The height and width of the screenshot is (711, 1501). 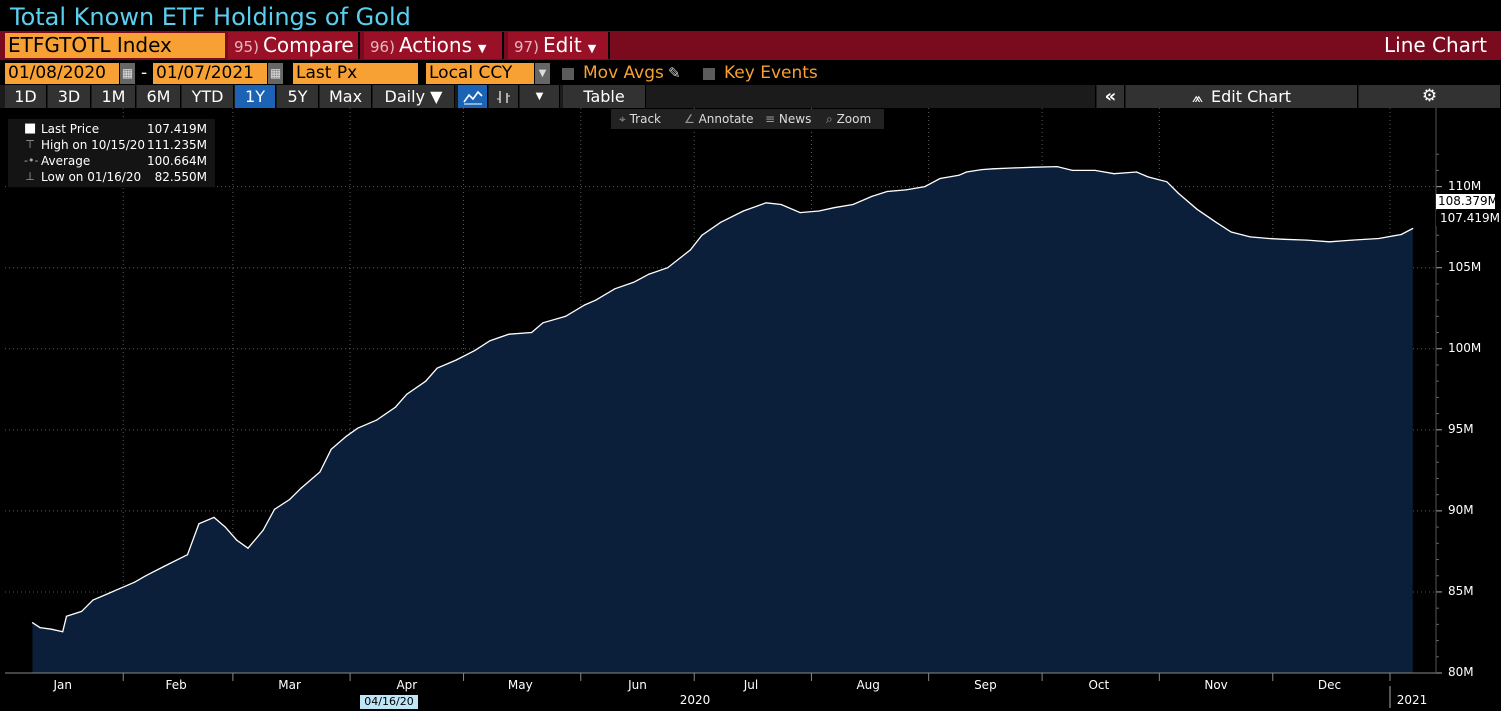 What do you see at coordinates (473, 96) in the screenshot?
I see `line-chart-icon` at bounding box center [473, 96].